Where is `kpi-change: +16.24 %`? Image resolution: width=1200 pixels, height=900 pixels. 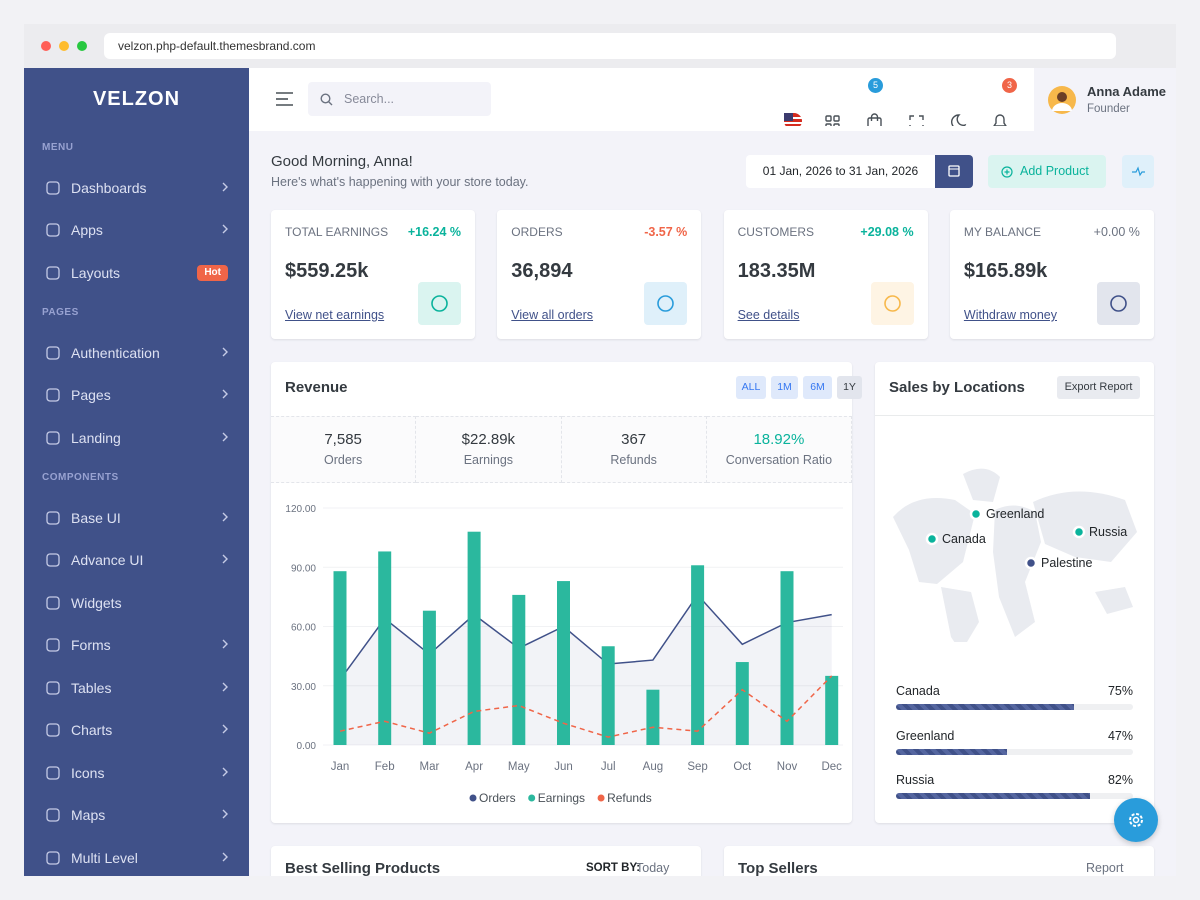 kpi-change: +16.24 % is located at coordinates (434, 232).